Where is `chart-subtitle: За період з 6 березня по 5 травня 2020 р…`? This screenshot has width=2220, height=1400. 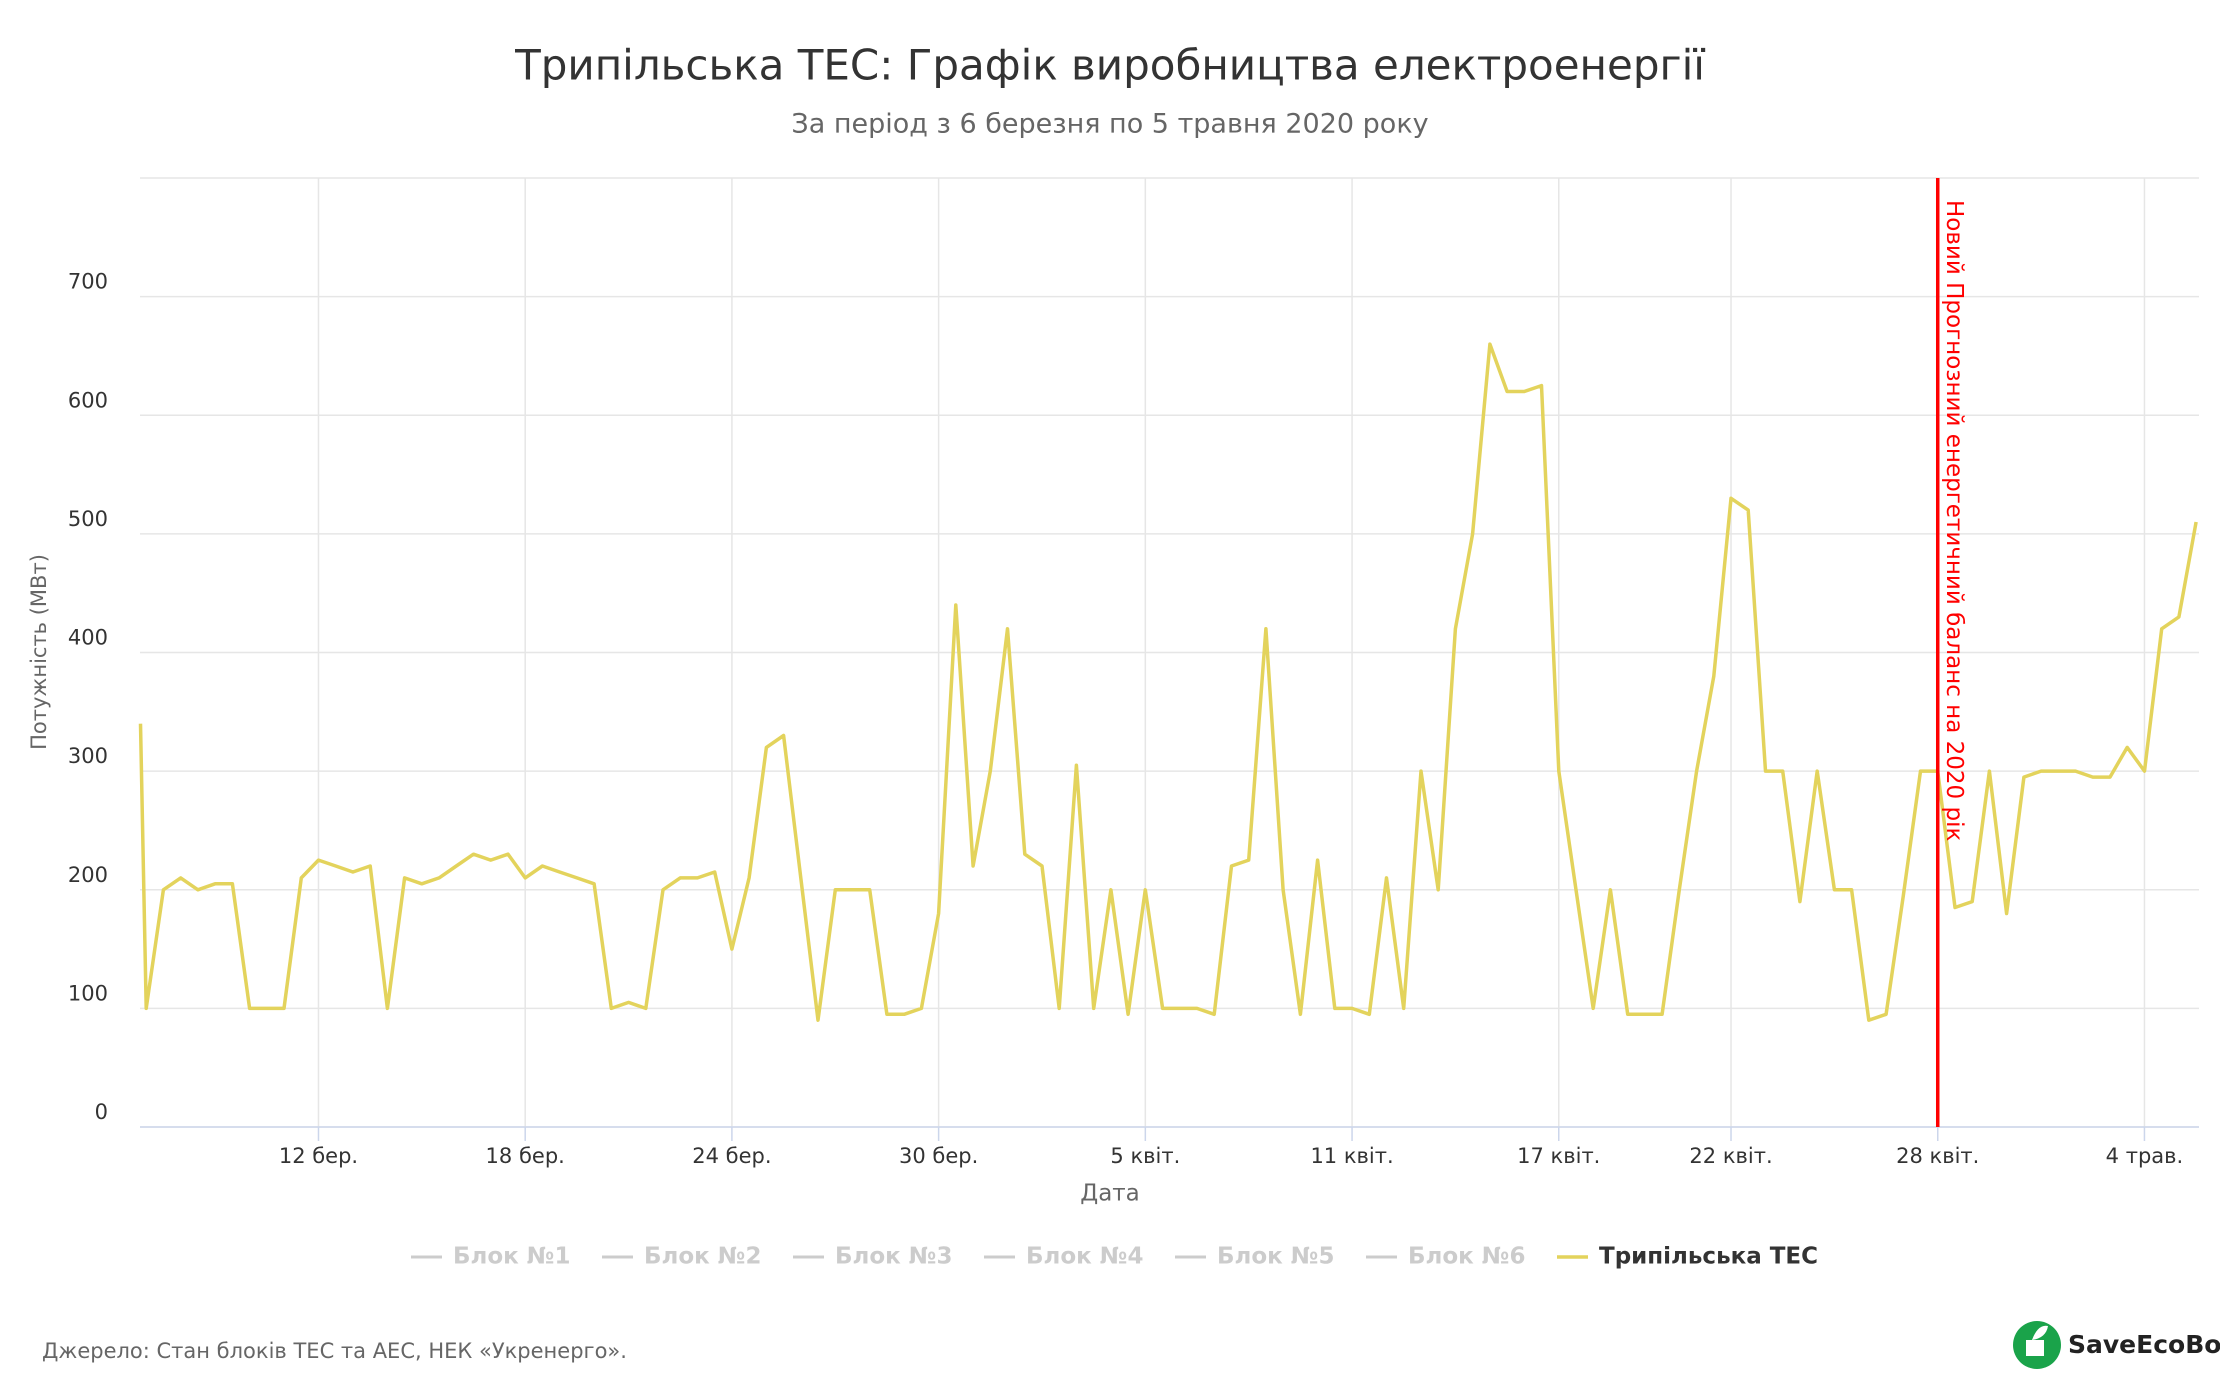 chart-subtitle: За період з 6 березня по 5 травня 2020 р… is located at coordinates (1109, 124).